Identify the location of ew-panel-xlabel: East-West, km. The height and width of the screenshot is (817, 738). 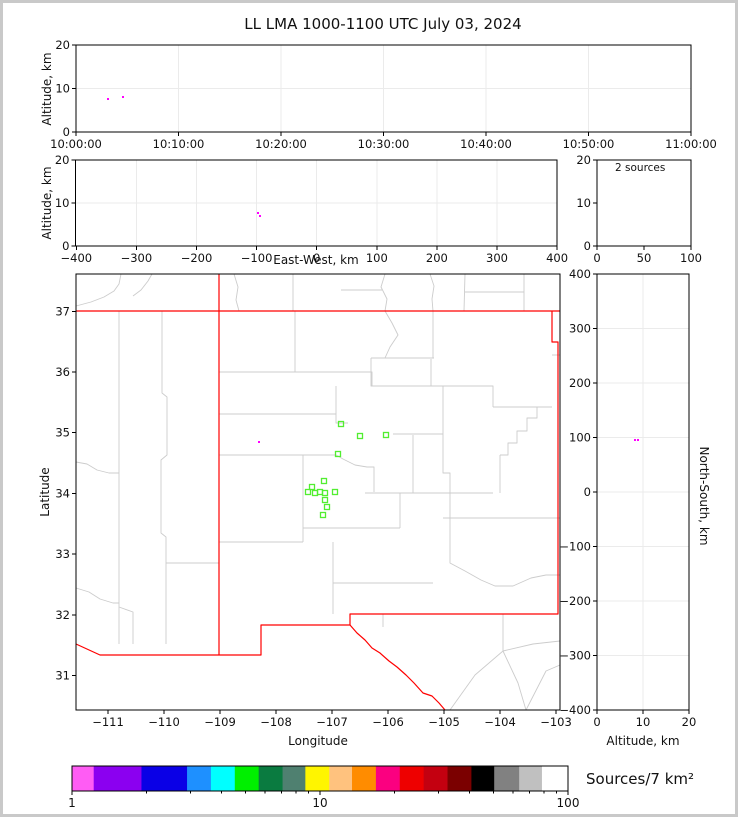
(316, 260).